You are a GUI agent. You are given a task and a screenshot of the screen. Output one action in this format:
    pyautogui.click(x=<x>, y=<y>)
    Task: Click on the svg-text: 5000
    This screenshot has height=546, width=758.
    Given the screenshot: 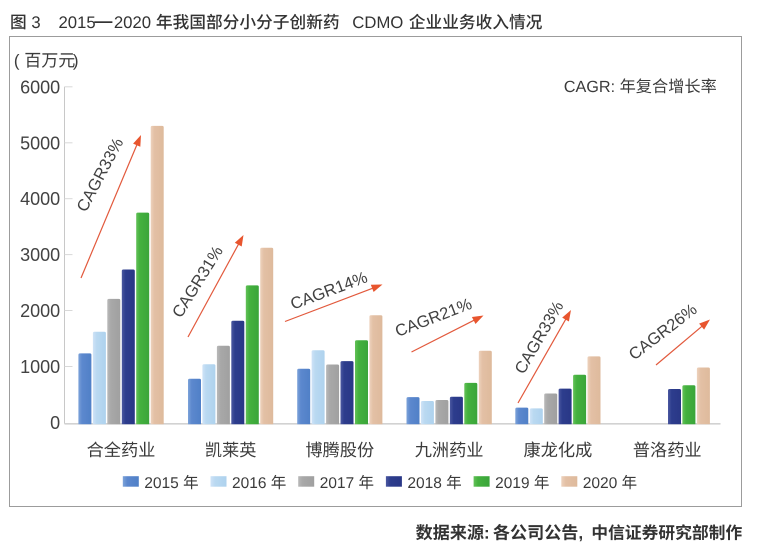 What is the action you would take?
    pyautogui.click(x=40, y=143)
    